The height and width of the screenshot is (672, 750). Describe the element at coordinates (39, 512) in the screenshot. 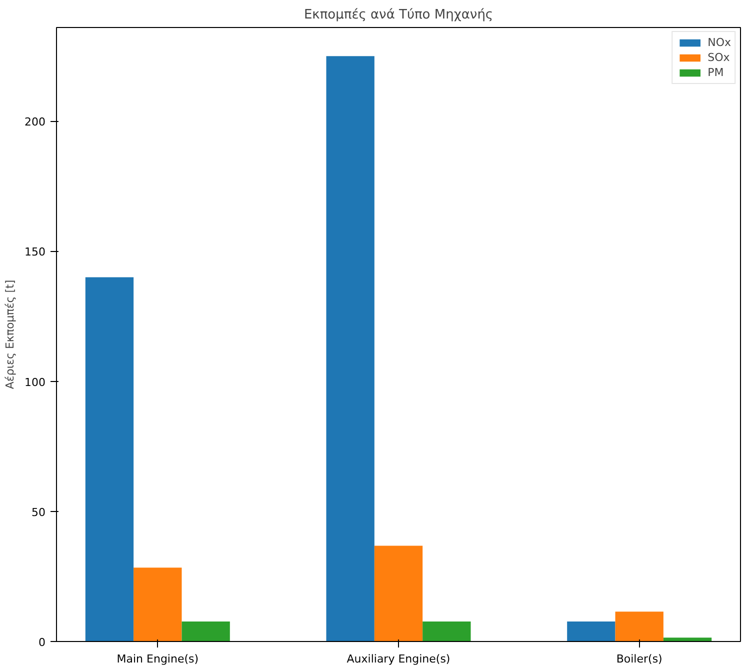

I see `y-tick-label: 50` at that location.